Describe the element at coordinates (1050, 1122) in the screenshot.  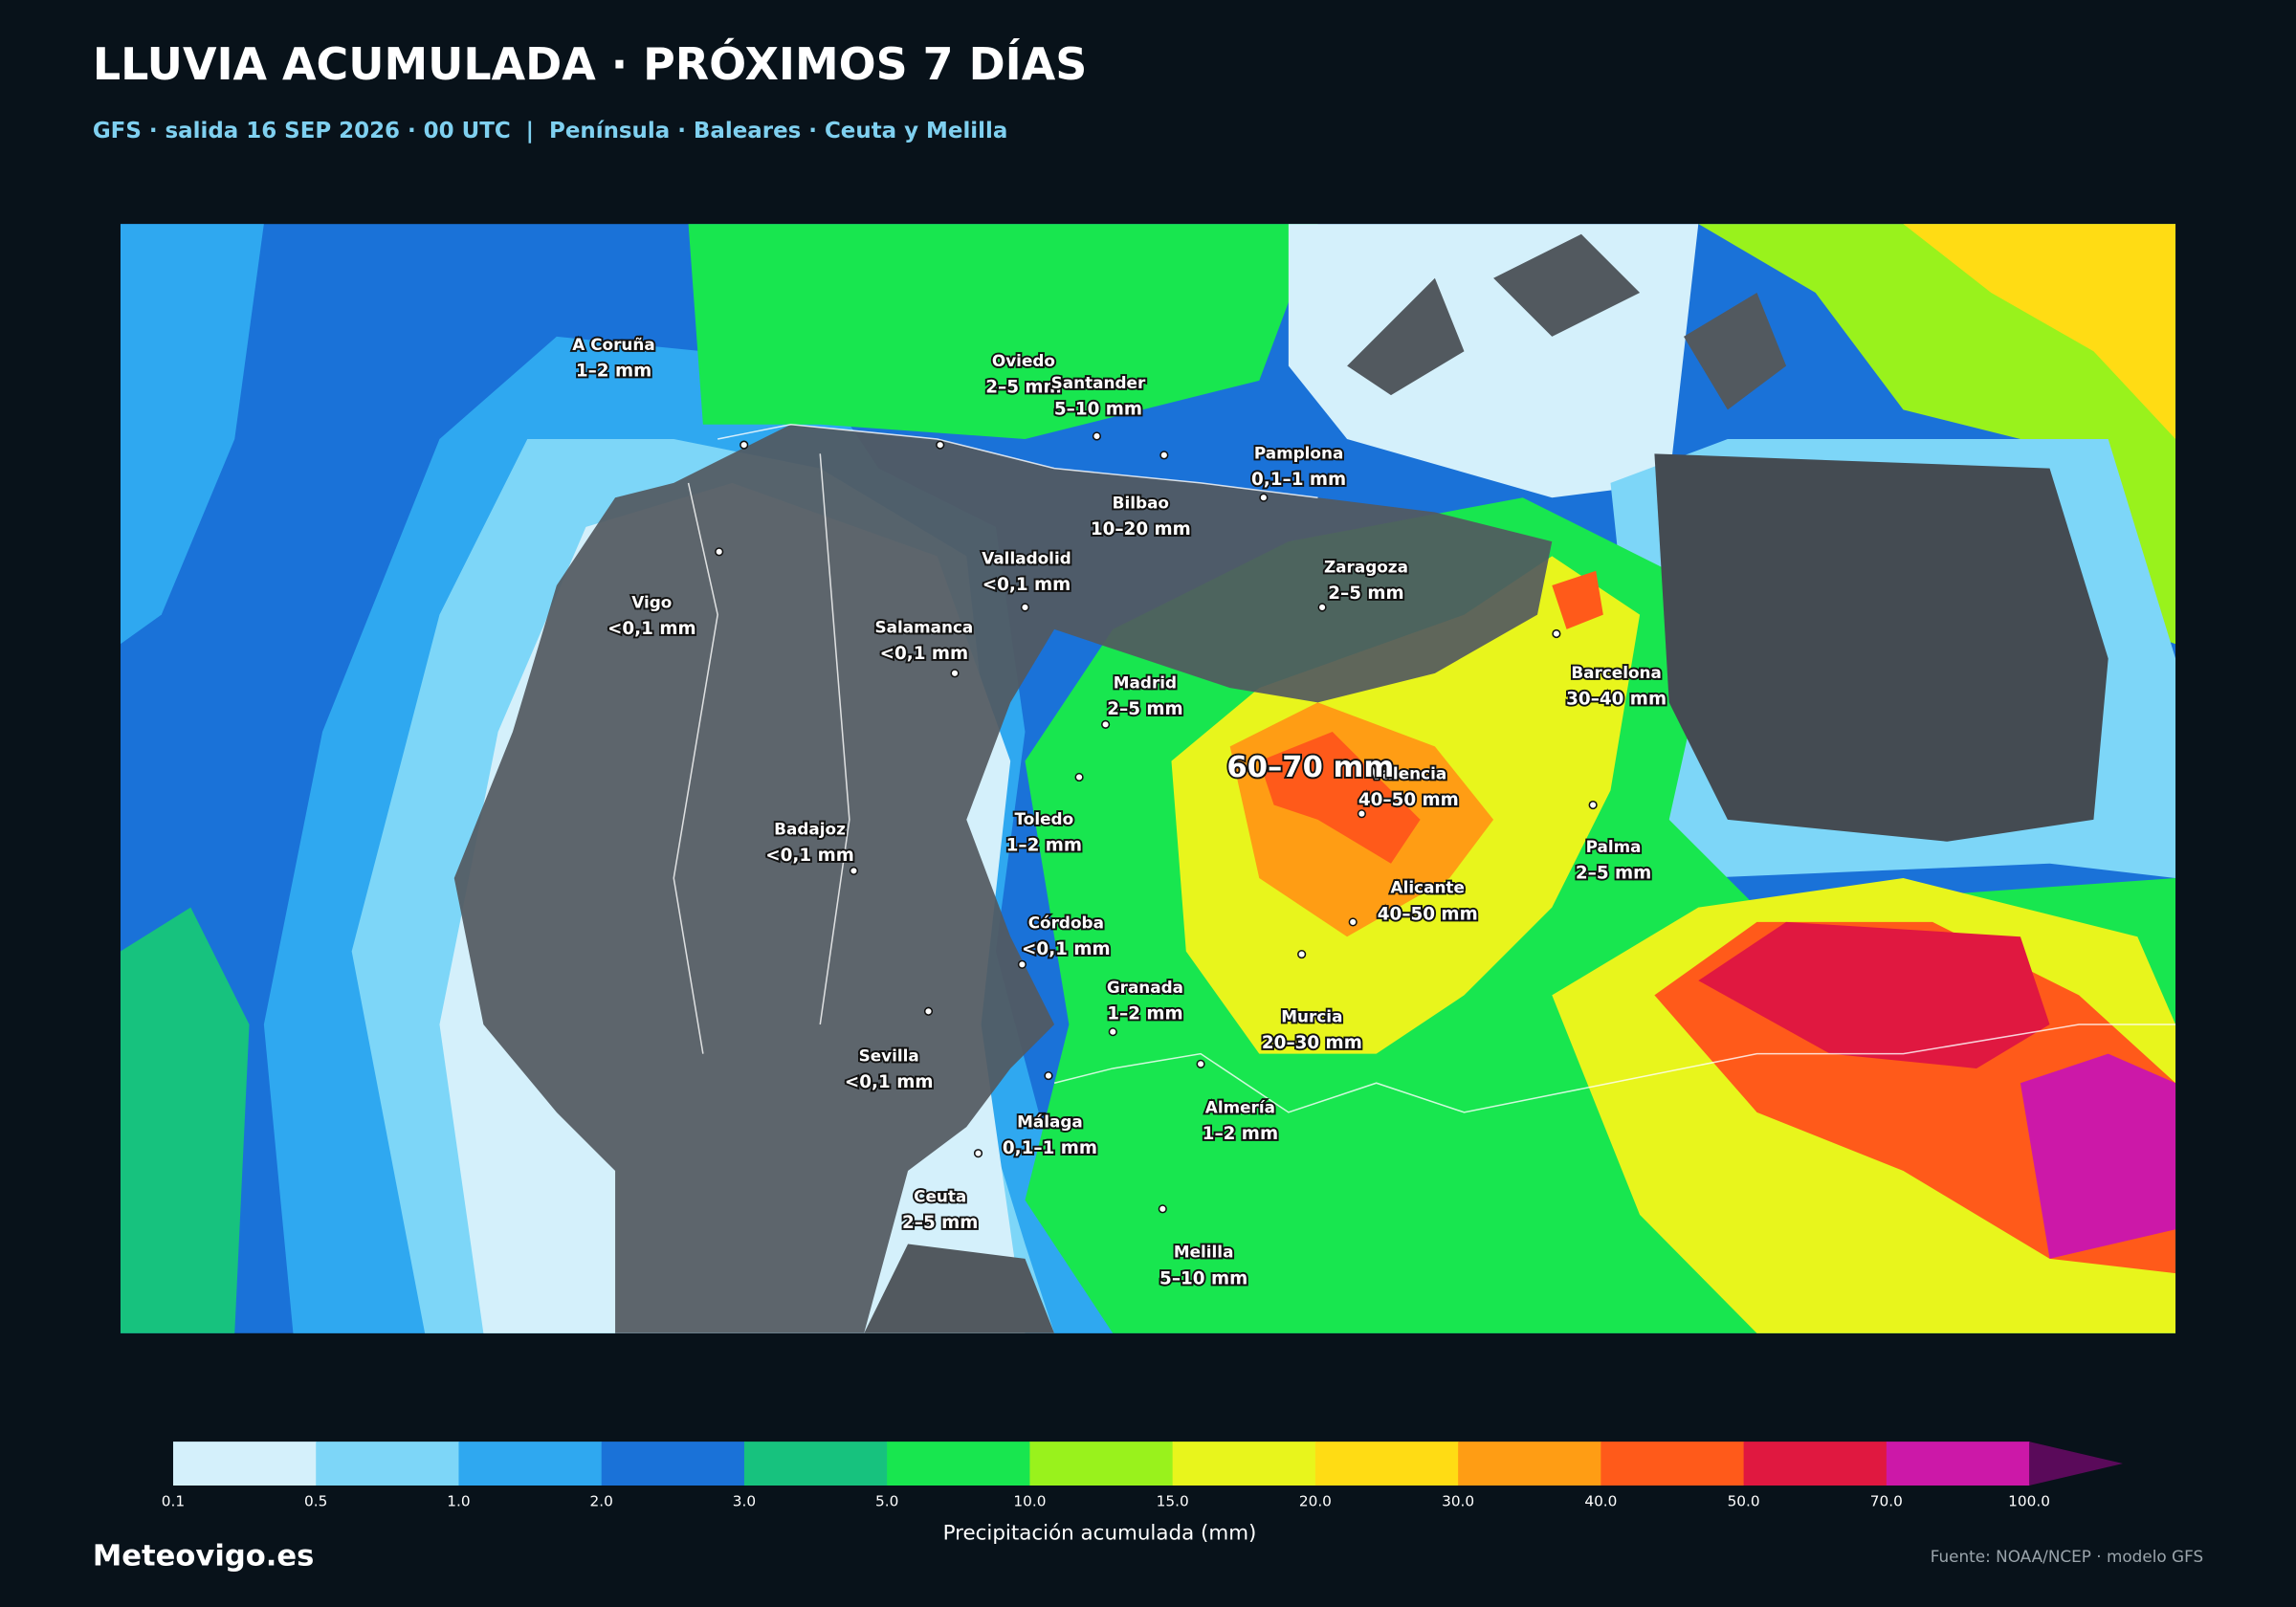
I see `city-name: Málaga` at that location.